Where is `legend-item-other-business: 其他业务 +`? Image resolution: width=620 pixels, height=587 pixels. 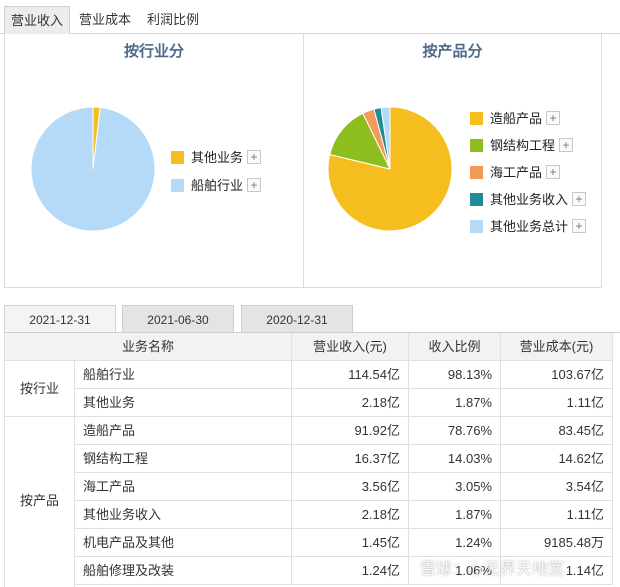
legend-item-other-business: 其他业务 + is located at coordinates (236, 158).